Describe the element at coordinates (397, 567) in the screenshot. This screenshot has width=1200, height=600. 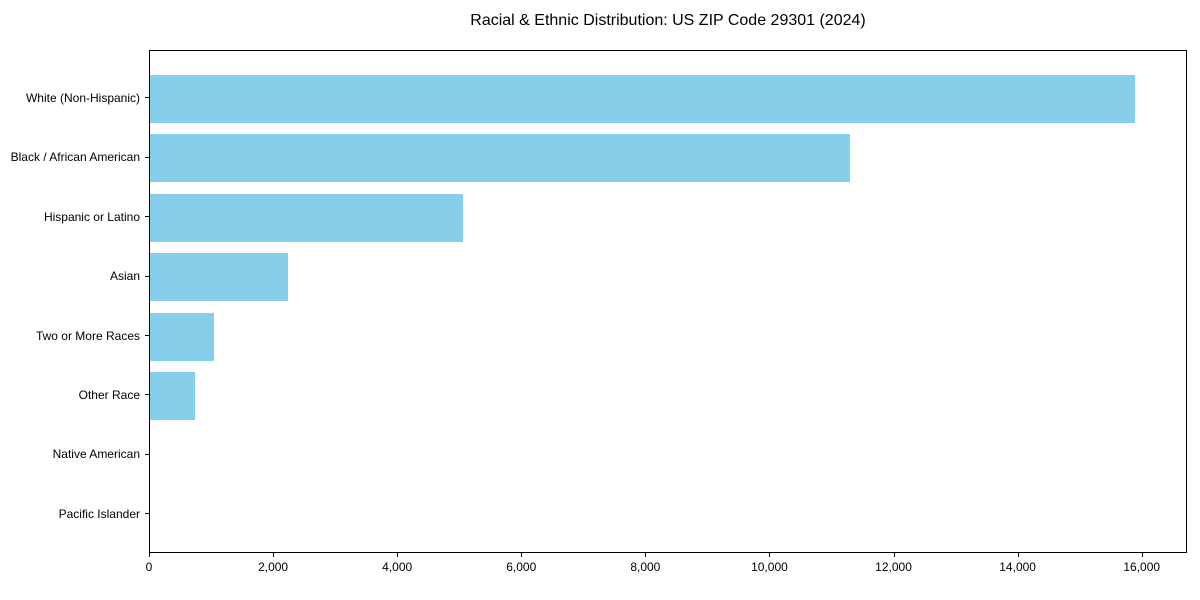
I see `x-tick-label: 4,000` at that location.